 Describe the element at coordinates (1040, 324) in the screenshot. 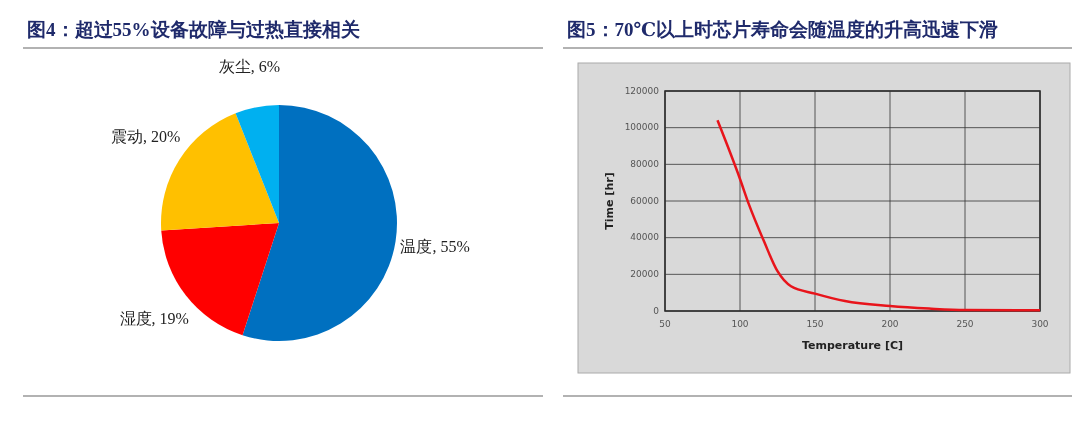

I see `x-tick-label: 300` at that location.